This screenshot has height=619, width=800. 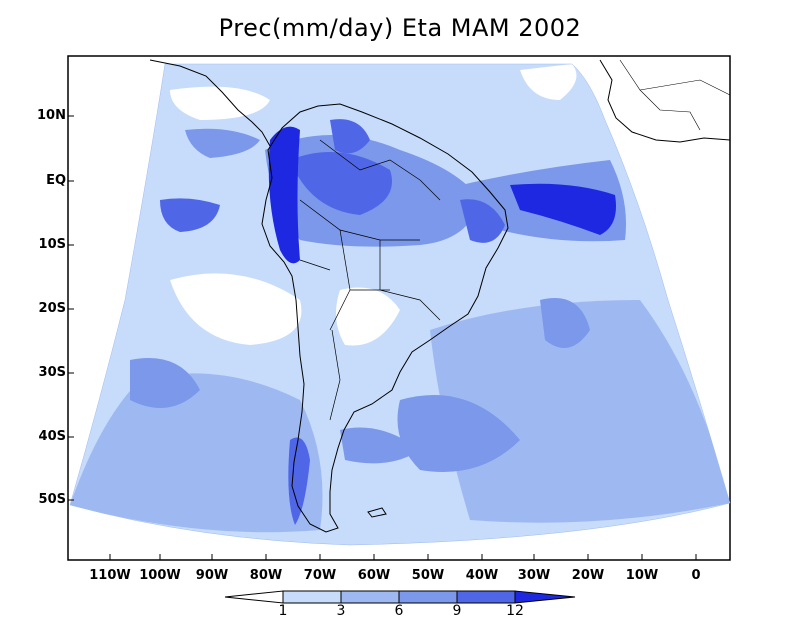 What do you see at coordinates (110, 575) in the screenshot?
I see `lon-label-110w: 110W` at bounding box center [110, 575].